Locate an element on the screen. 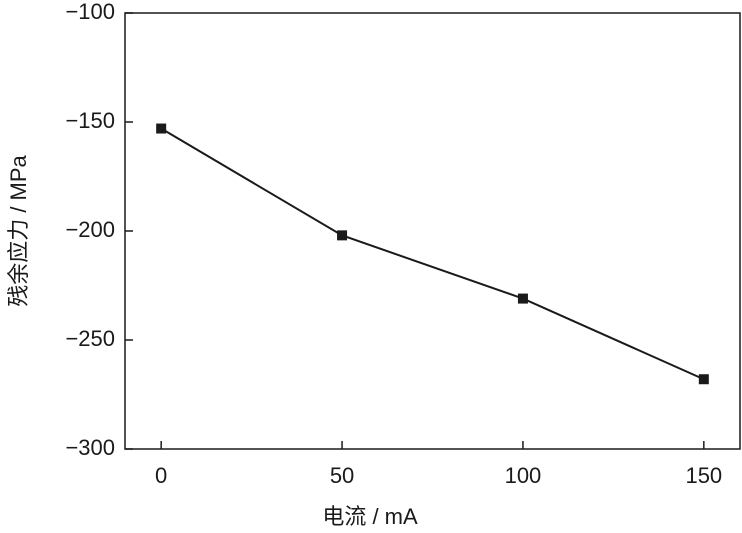 Image resolution: width=742 pixels, height=533 pixels. y-axis-label: 残余应力 / MPa is located at coordinates (18, 230).